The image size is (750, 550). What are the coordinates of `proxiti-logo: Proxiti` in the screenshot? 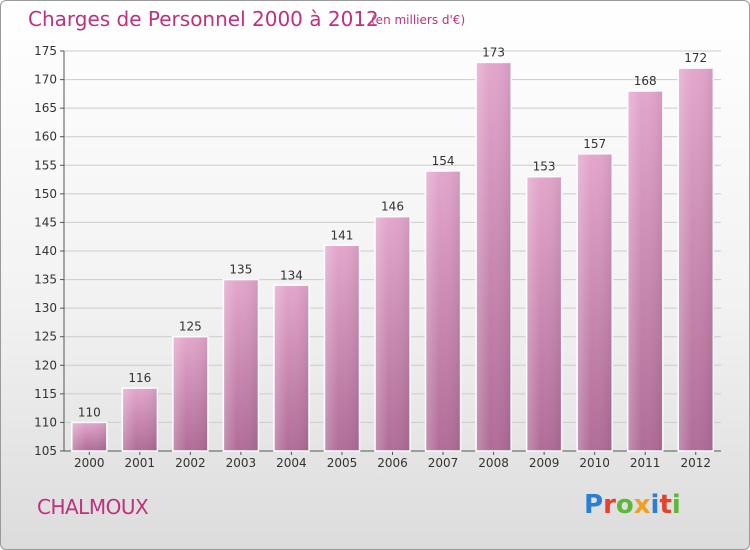 It's located at (632, 505).